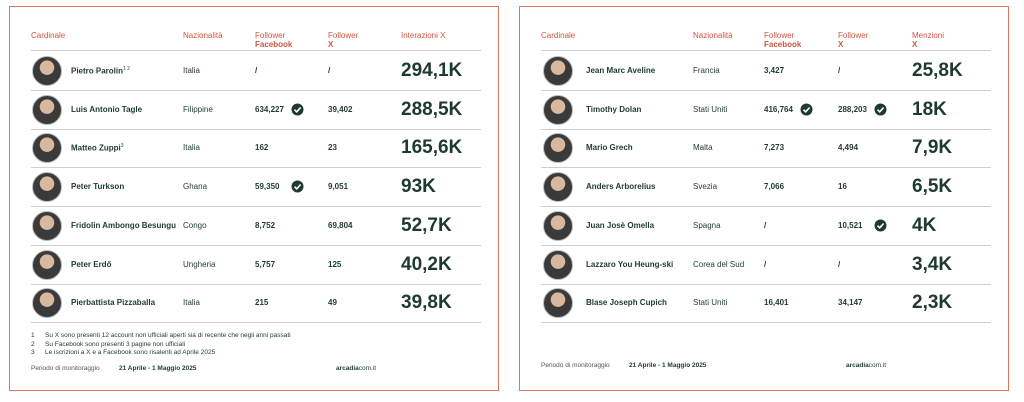  Describe the element at coordinates (262, 303) in the screenshot. I see `facebook-followers: 215` at that location.